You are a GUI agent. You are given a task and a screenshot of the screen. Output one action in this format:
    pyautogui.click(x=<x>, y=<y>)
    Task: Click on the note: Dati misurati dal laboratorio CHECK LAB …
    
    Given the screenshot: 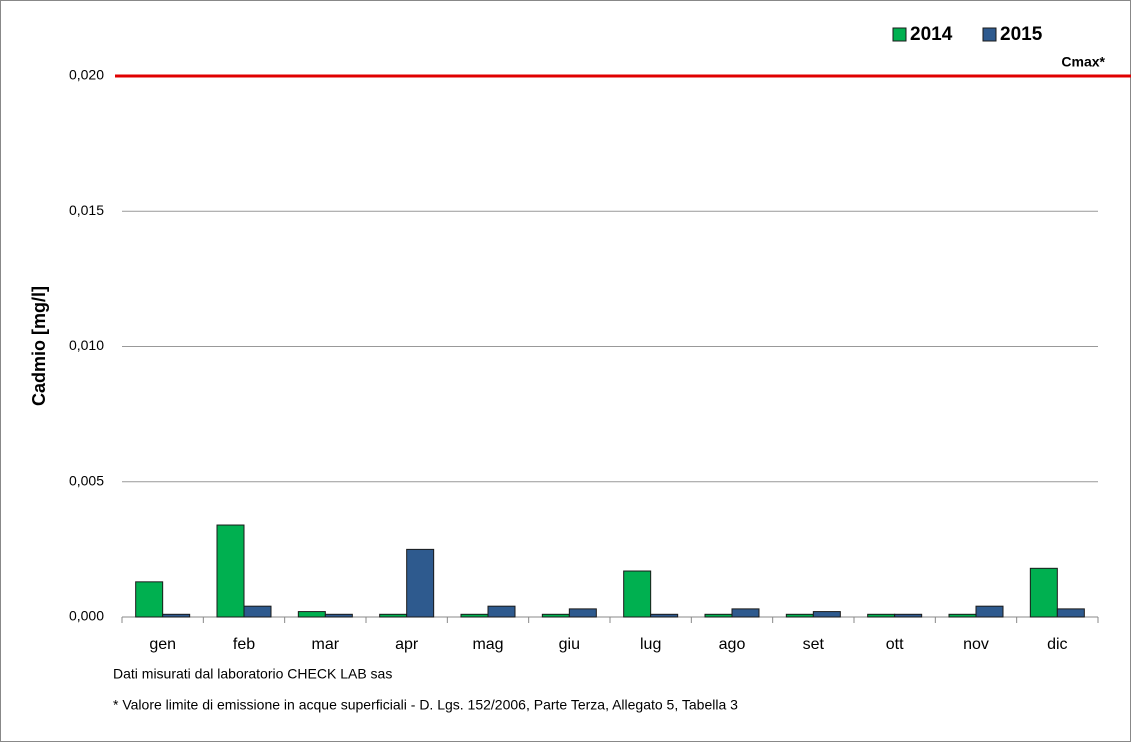 What is the action you would take?
    pyautogui.click(x=252, y=674)
    